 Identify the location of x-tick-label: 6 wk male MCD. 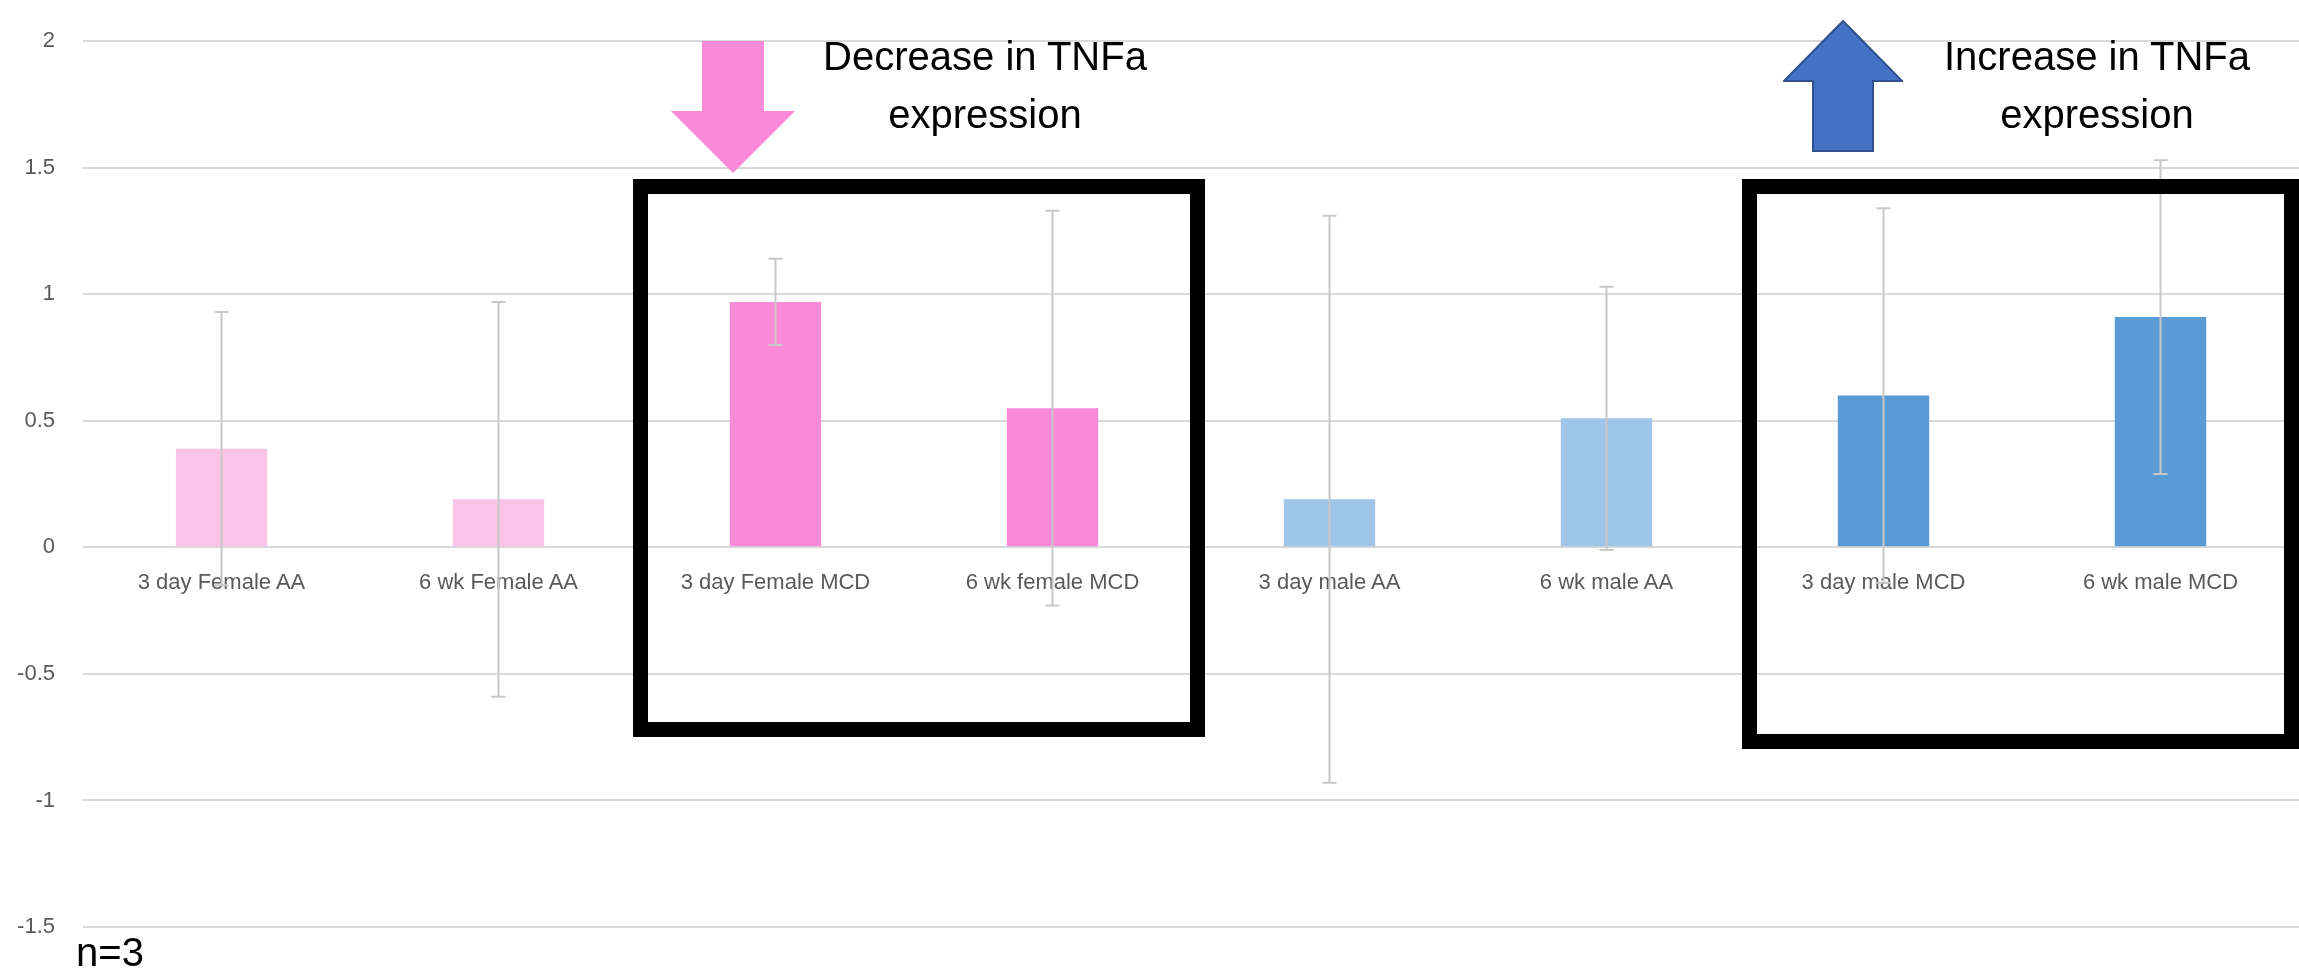
(2160, 581).